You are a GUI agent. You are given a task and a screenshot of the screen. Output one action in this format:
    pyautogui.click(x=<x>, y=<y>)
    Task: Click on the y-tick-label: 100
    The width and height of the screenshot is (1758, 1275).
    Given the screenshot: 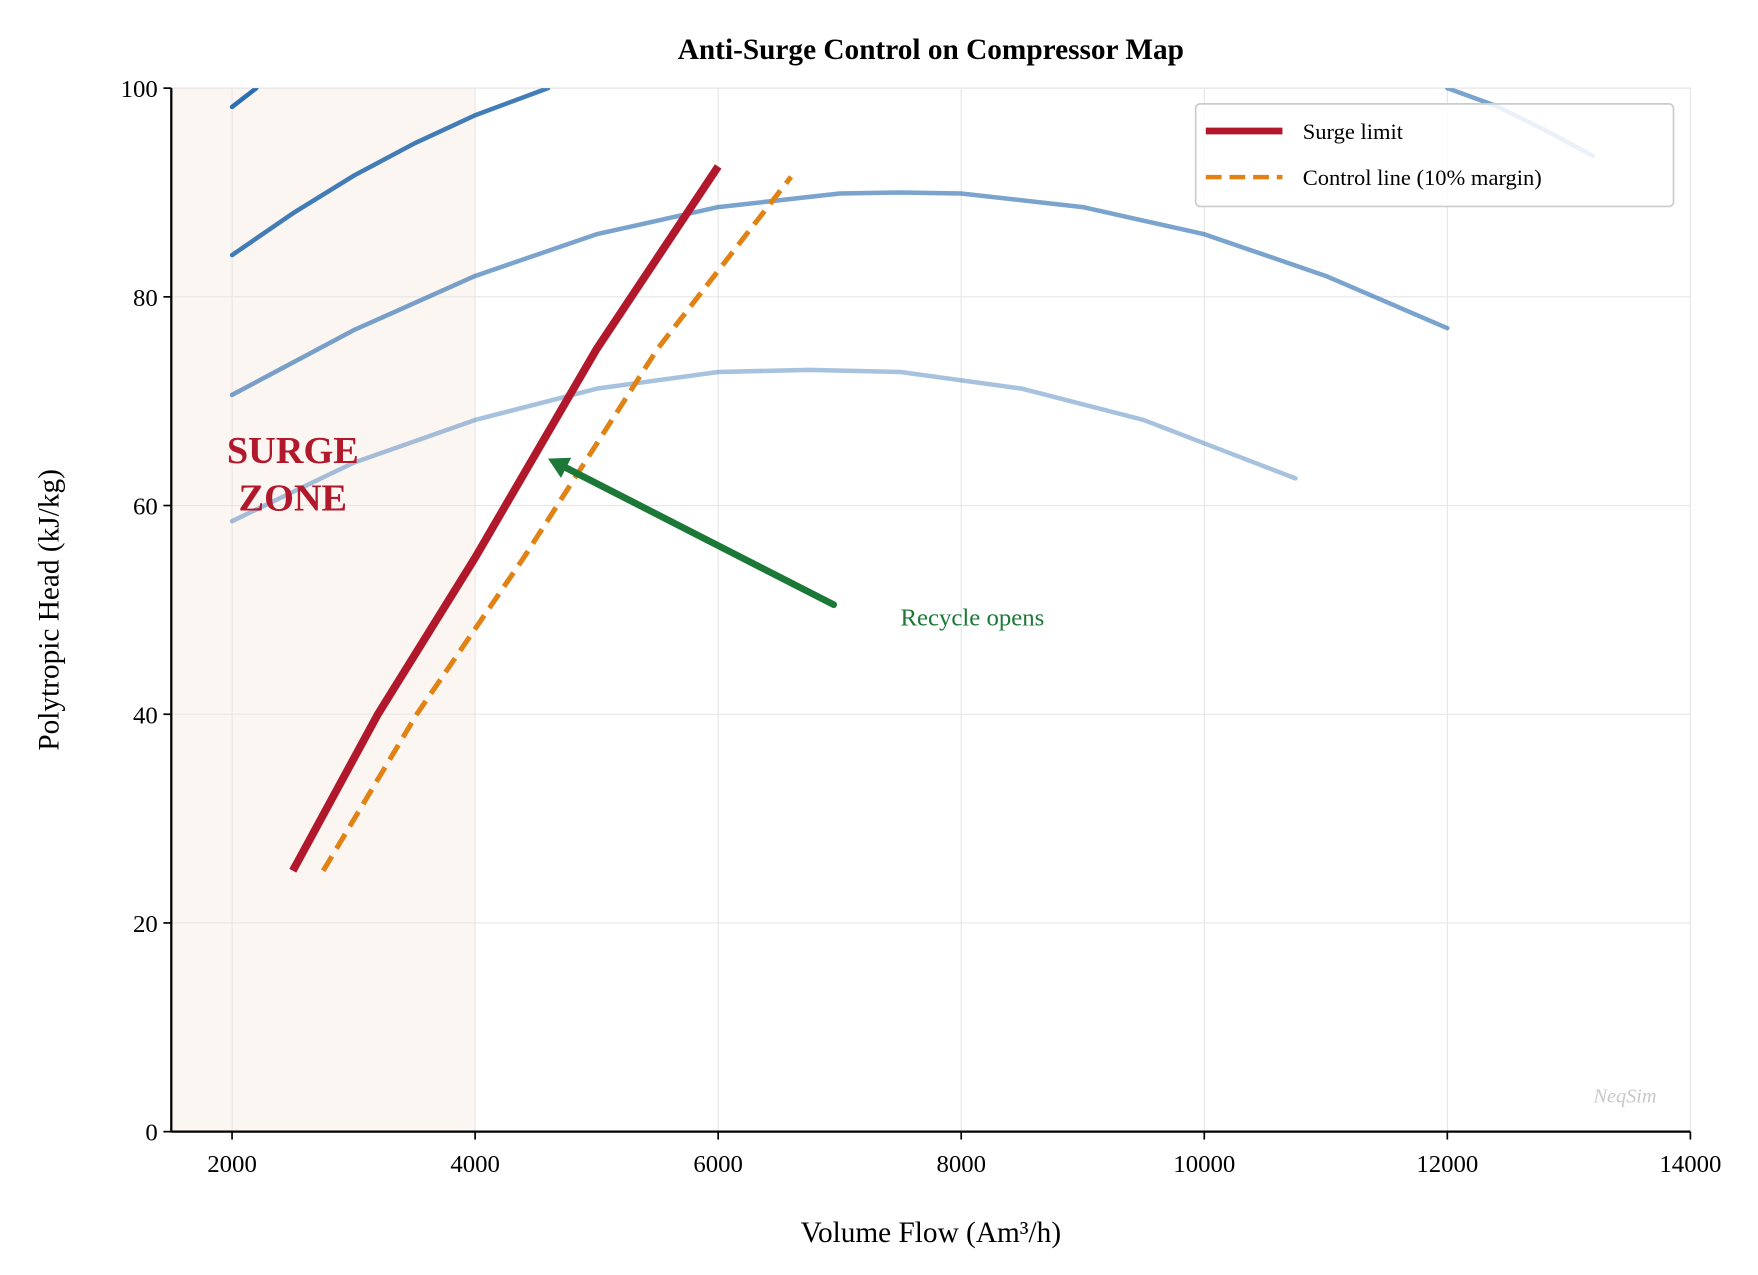 What is the action you would take?
    pyautogui.click(x=139, y=89)
    